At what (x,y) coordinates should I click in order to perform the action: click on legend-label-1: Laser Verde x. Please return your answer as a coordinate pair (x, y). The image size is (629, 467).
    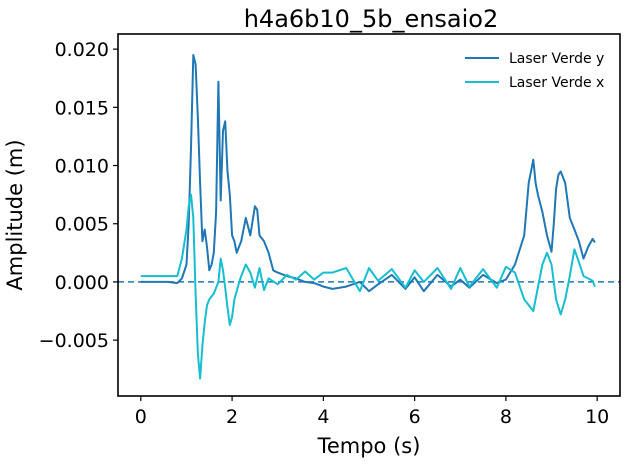
    Looking at the image, I should click on (556, 83).